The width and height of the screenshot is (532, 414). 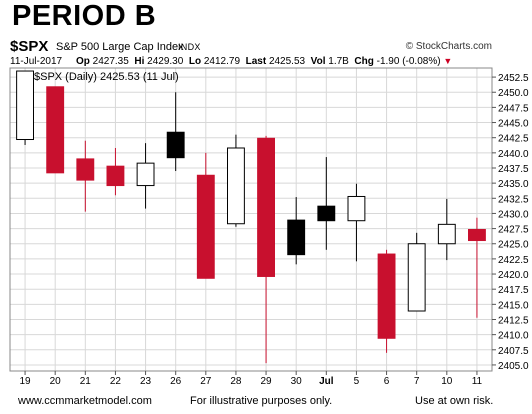 I want to click on volume-value: 1.7B, so click(x=338, y=61).